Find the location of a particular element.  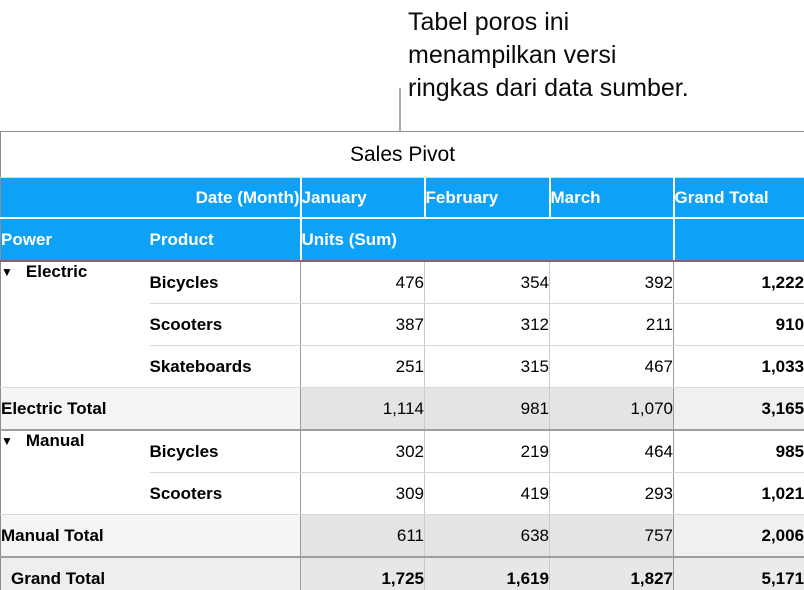

table-row-manual-bicycles: ▼ Manual Bicycles 302 219 464 985 is located at coordinates (402, 472).